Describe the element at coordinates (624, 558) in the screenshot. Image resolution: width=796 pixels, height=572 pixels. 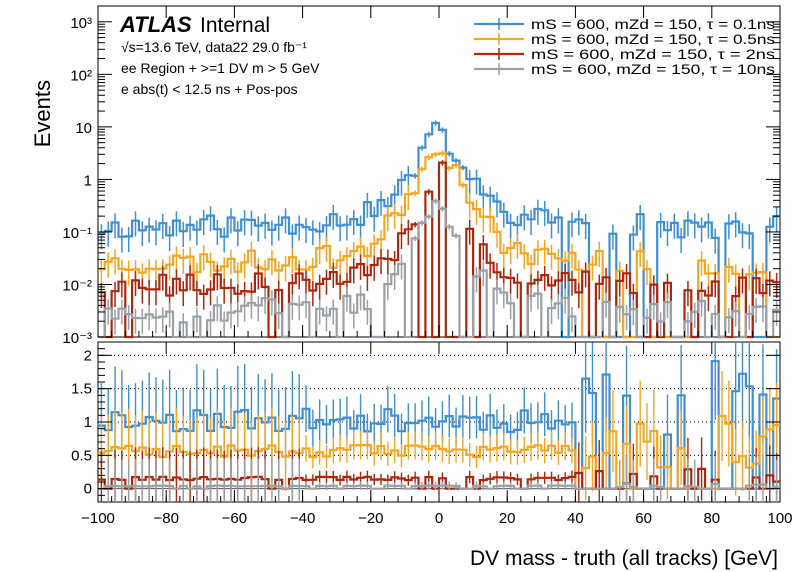
I see `x-axis-label: DV mass - truth (all tracks) [GeV]` at that location.